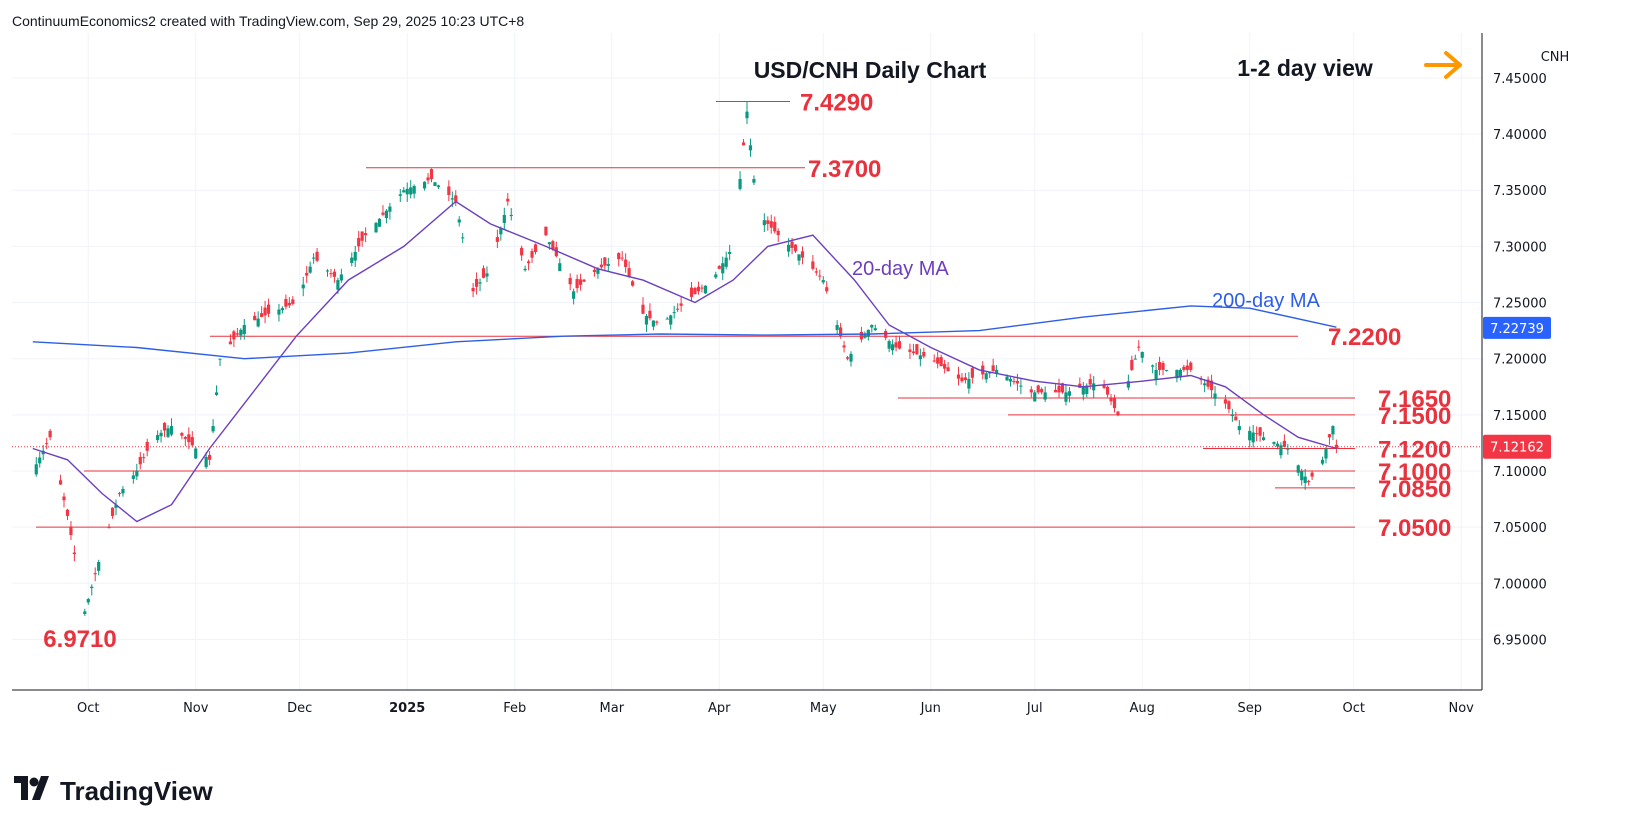 The width and height of the screenshot is (1632, 828). What do you see at coordinates (1520, 584) in the screenshot?
I see `y-tick-label: 7.00000` at bounding box center [1520, 584].